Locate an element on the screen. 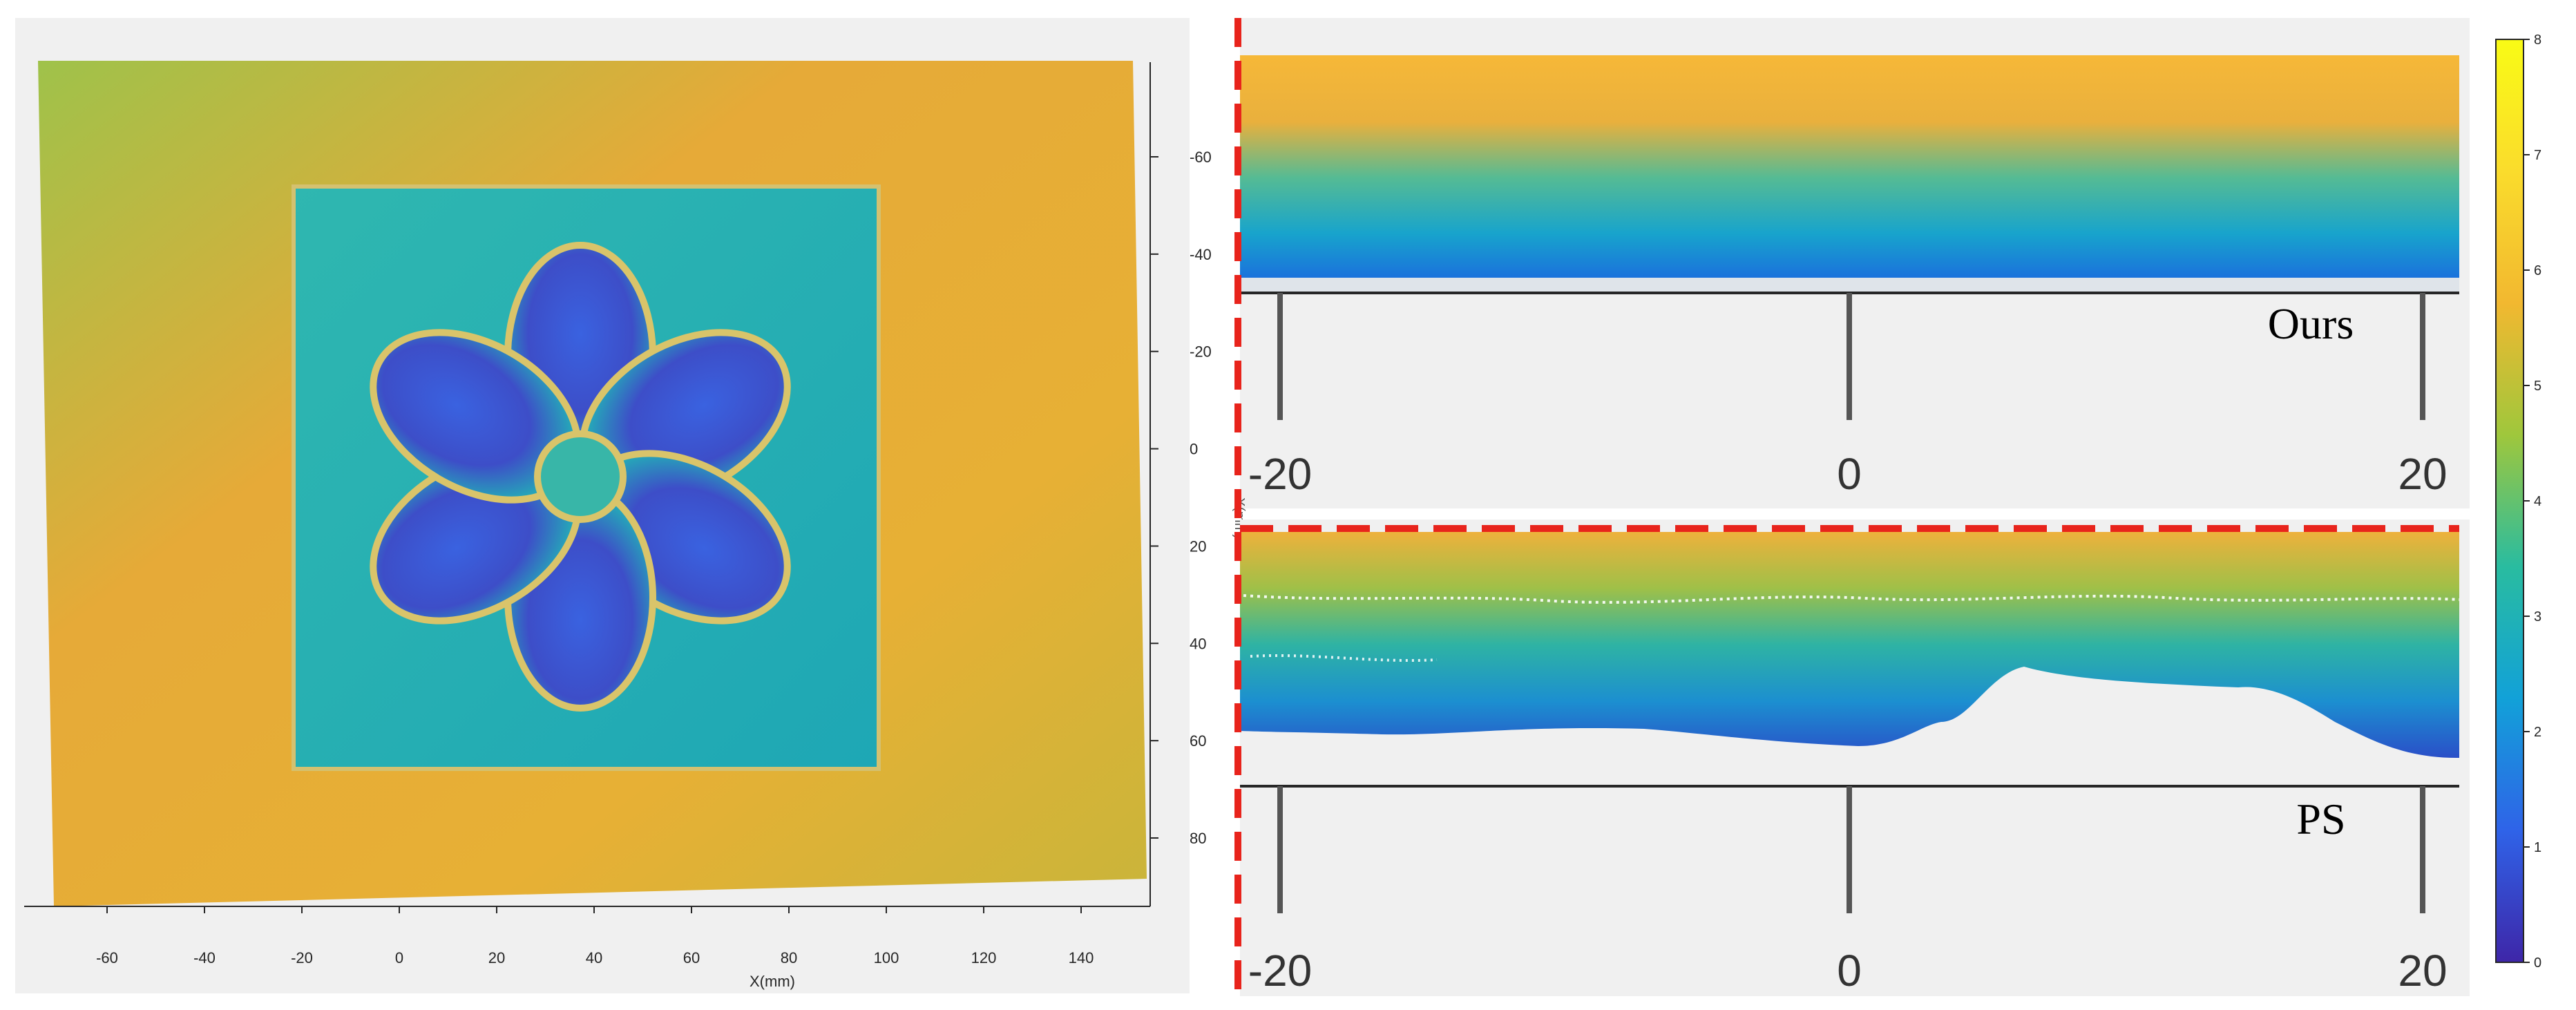 This screenshot has height=1010, width=2576. left-x-tick-label: 120 is located at coordinates (984, 958).